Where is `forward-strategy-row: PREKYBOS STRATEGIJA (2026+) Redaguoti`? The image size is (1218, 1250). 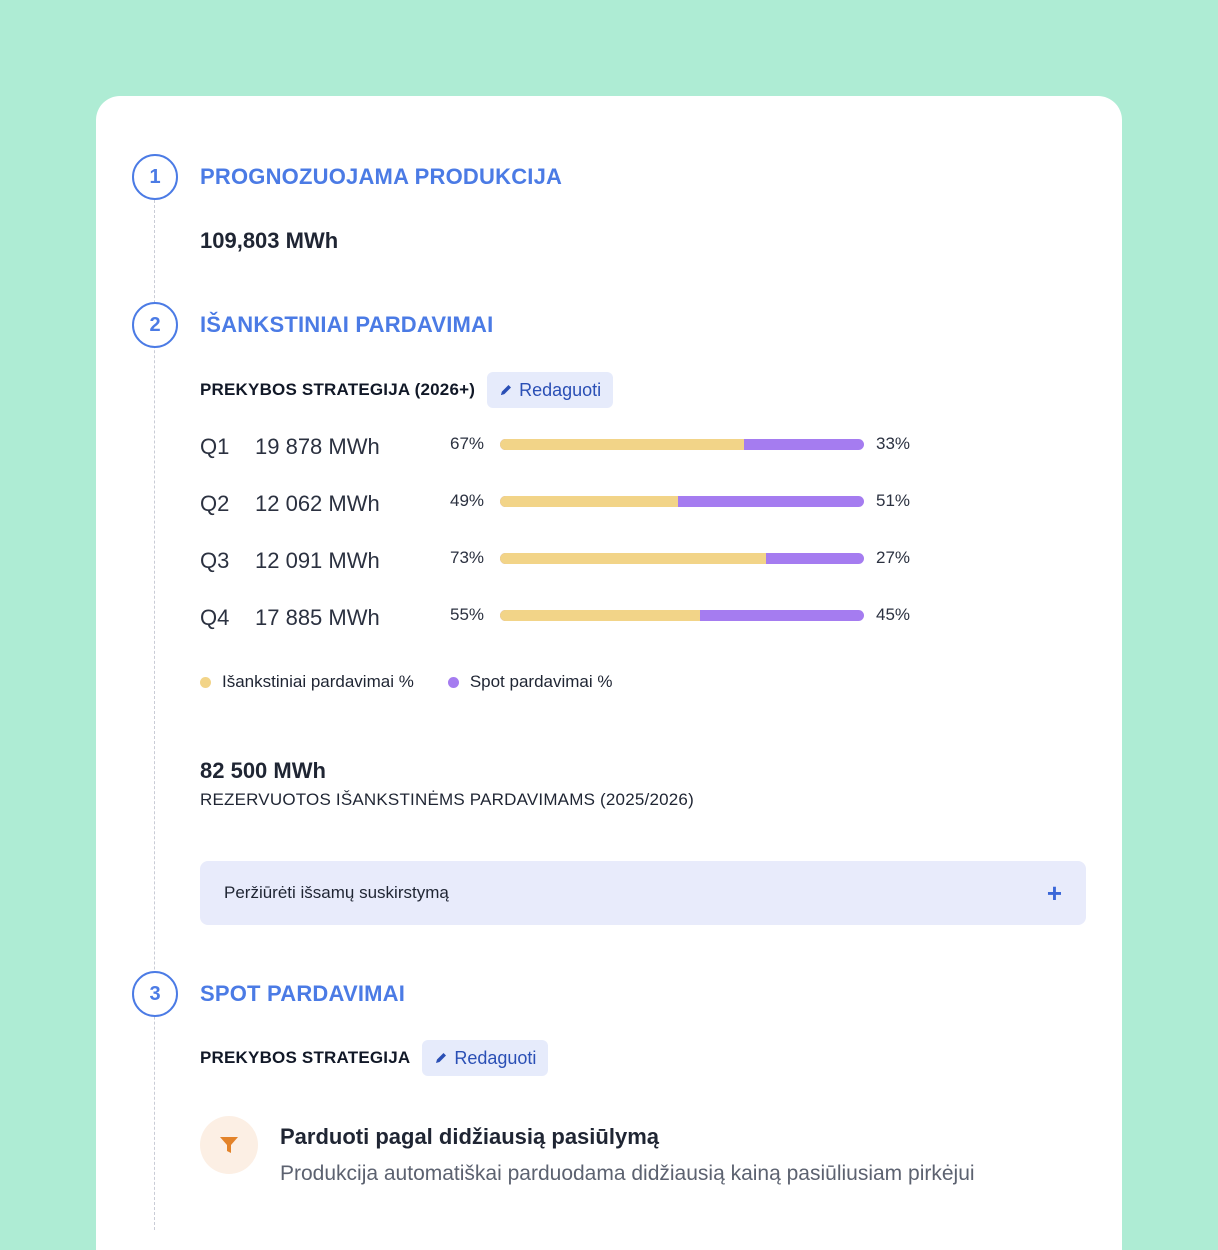 forward-strategy-row: PREKYBOS STRATEGIJA (2026+) Redaguoti is located at coordinates (407, 390).